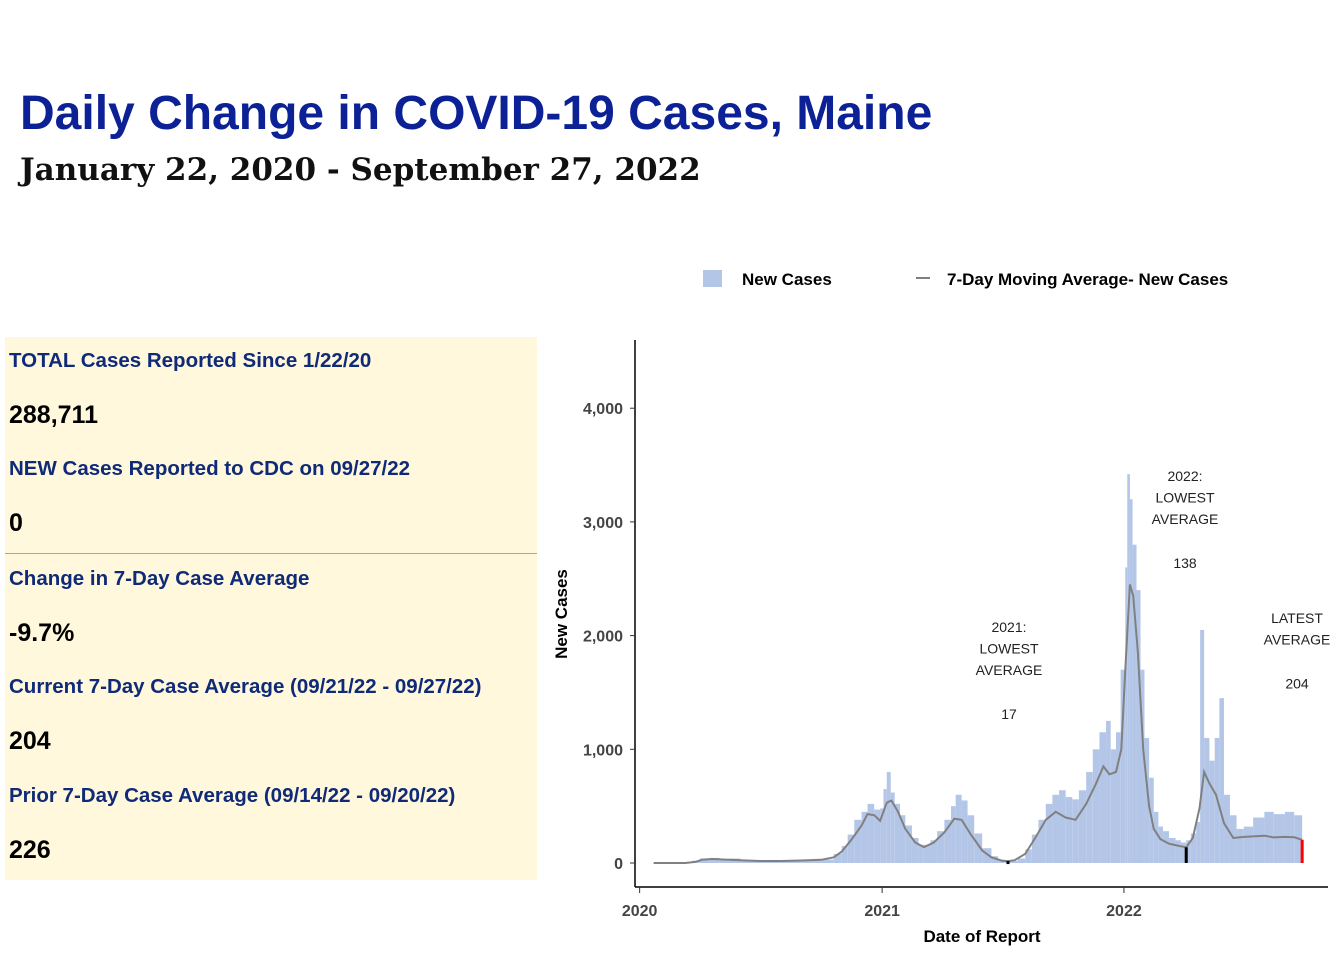 Image resolution: width=1344 pixels, height=960 pixels. What do you see at coordinates (712, 278) in the screenshot?
I see `legend-swatch-new-cases` at bounding box center [712, 278].